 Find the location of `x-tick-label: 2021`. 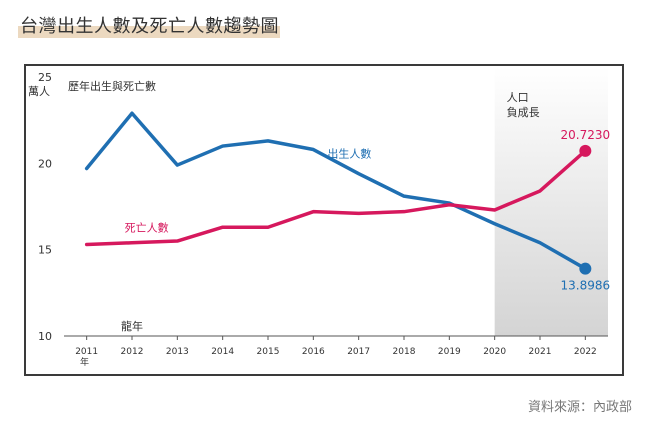

x-tick-label: 2021 is located at coordinates (540, 352).